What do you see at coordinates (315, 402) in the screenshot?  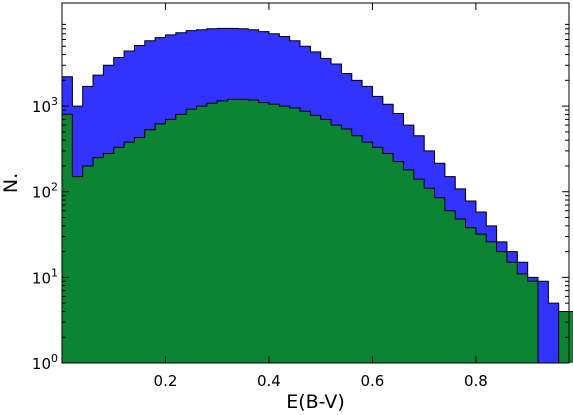 I see `x-axis-label: E(B-V)` at bounding box center [315, 402].